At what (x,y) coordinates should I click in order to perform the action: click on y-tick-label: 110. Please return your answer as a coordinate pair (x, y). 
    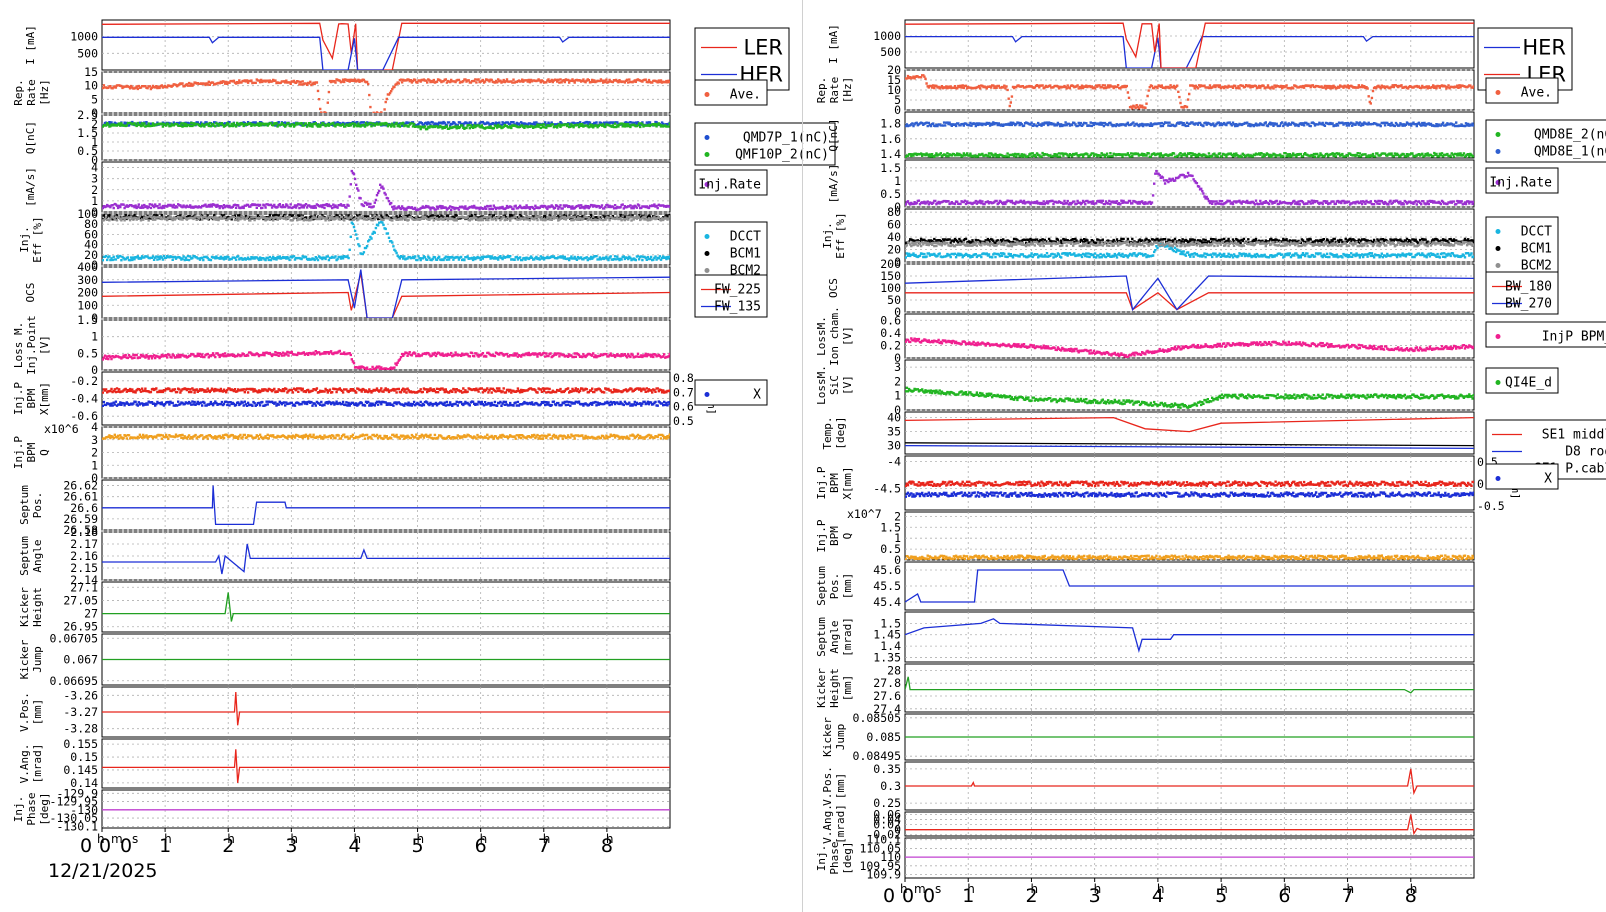
    Looking at the image, I should click on (890, 857).